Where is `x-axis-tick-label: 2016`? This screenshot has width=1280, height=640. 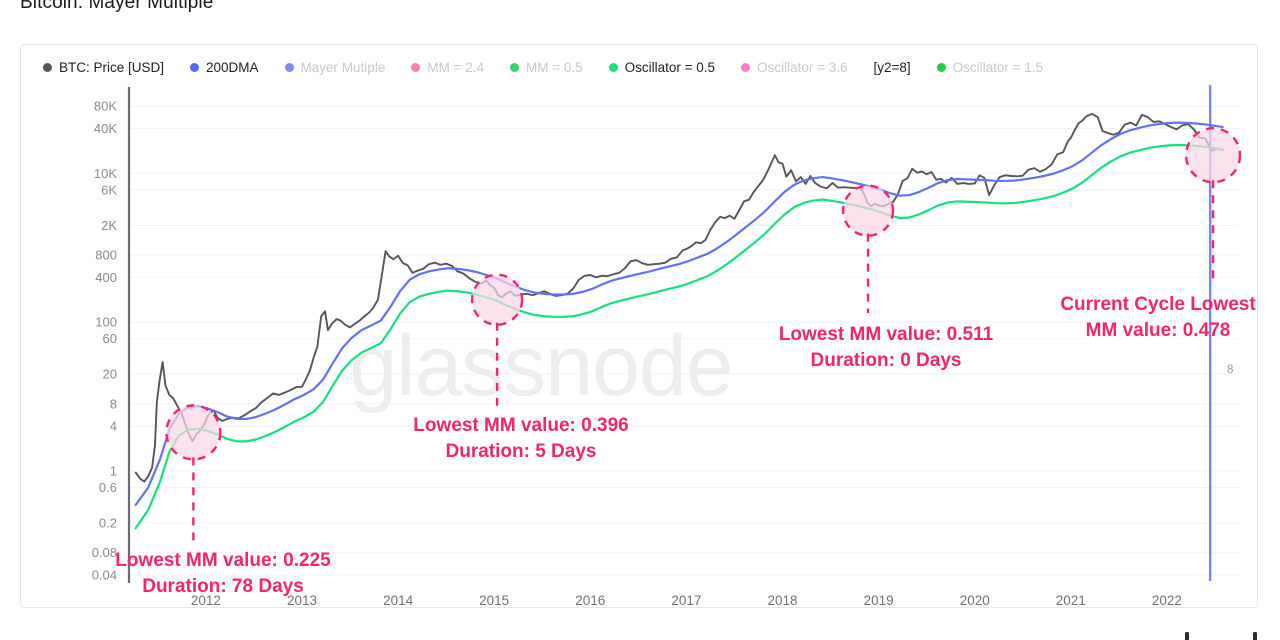
x-axis-tick-label: 2016 is located at coordinates (590, 600).